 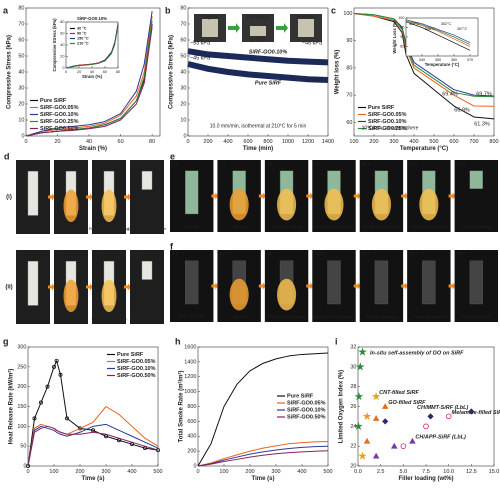 I want to click on x-tick-label: 400, so click(x=413, y=142).